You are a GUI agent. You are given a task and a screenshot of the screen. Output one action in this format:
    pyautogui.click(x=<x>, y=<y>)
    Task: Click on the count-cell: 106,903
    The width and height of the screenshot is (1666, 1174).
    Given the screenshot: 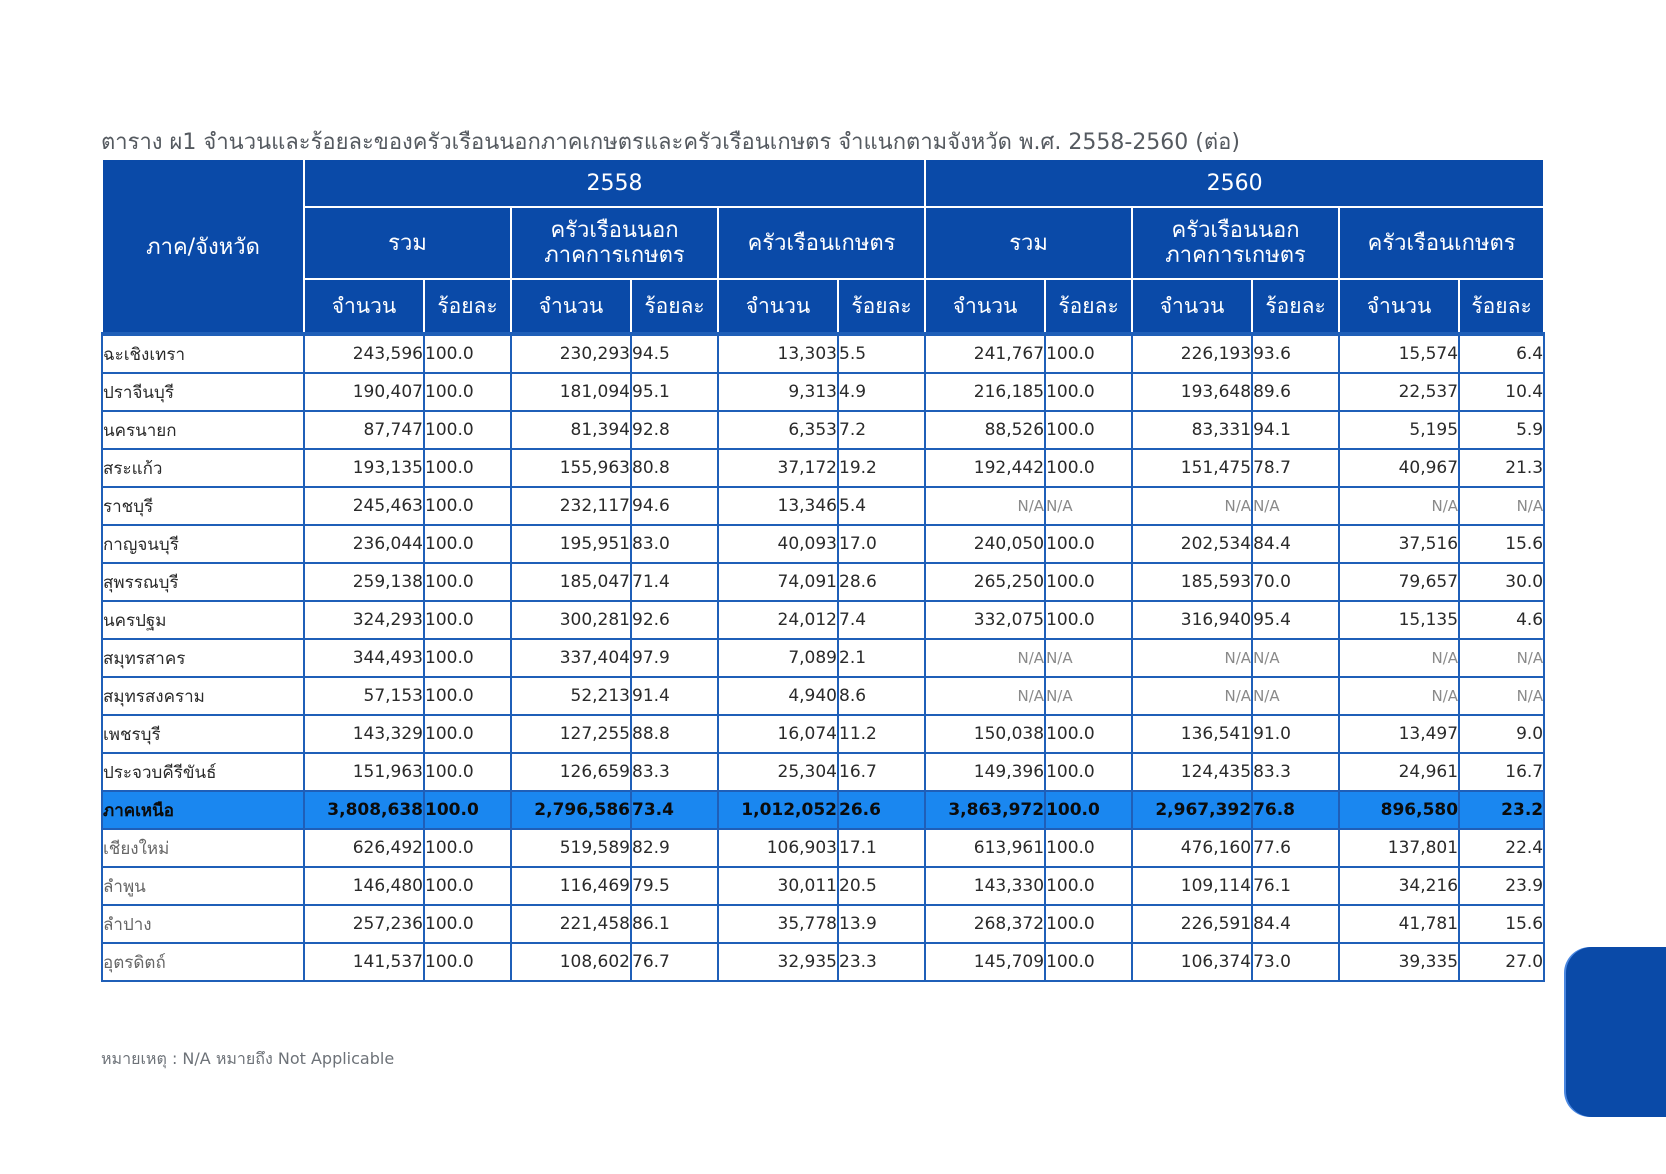 What is the action you would take?
    pyautogui.click(x=778, y=848)
    